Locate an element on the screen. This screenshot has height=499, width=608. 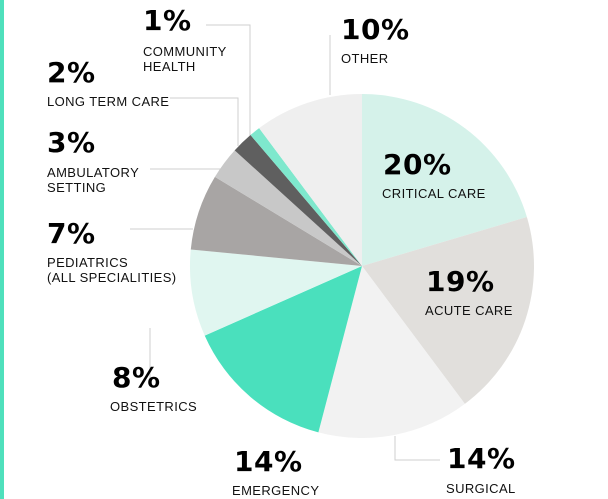
slice-percent-other: 10% is located at coordinates (375, 29).